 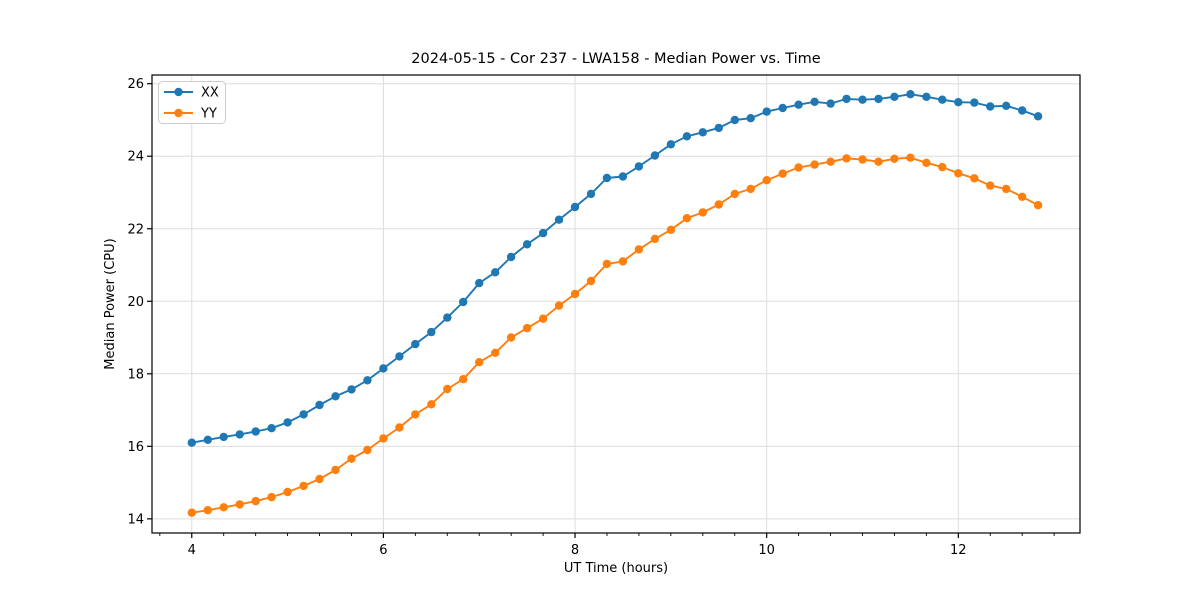 I want to click on y-tick-labels: 14 16 18 20 22 24 26, so click(x=135, y=302).